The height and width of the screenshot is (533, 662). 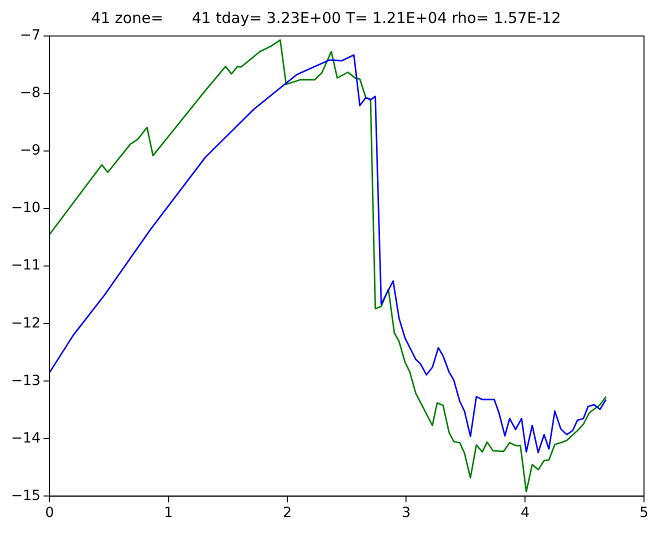 I want to click on y-tick-label: −11, so click(x=26, y=266).